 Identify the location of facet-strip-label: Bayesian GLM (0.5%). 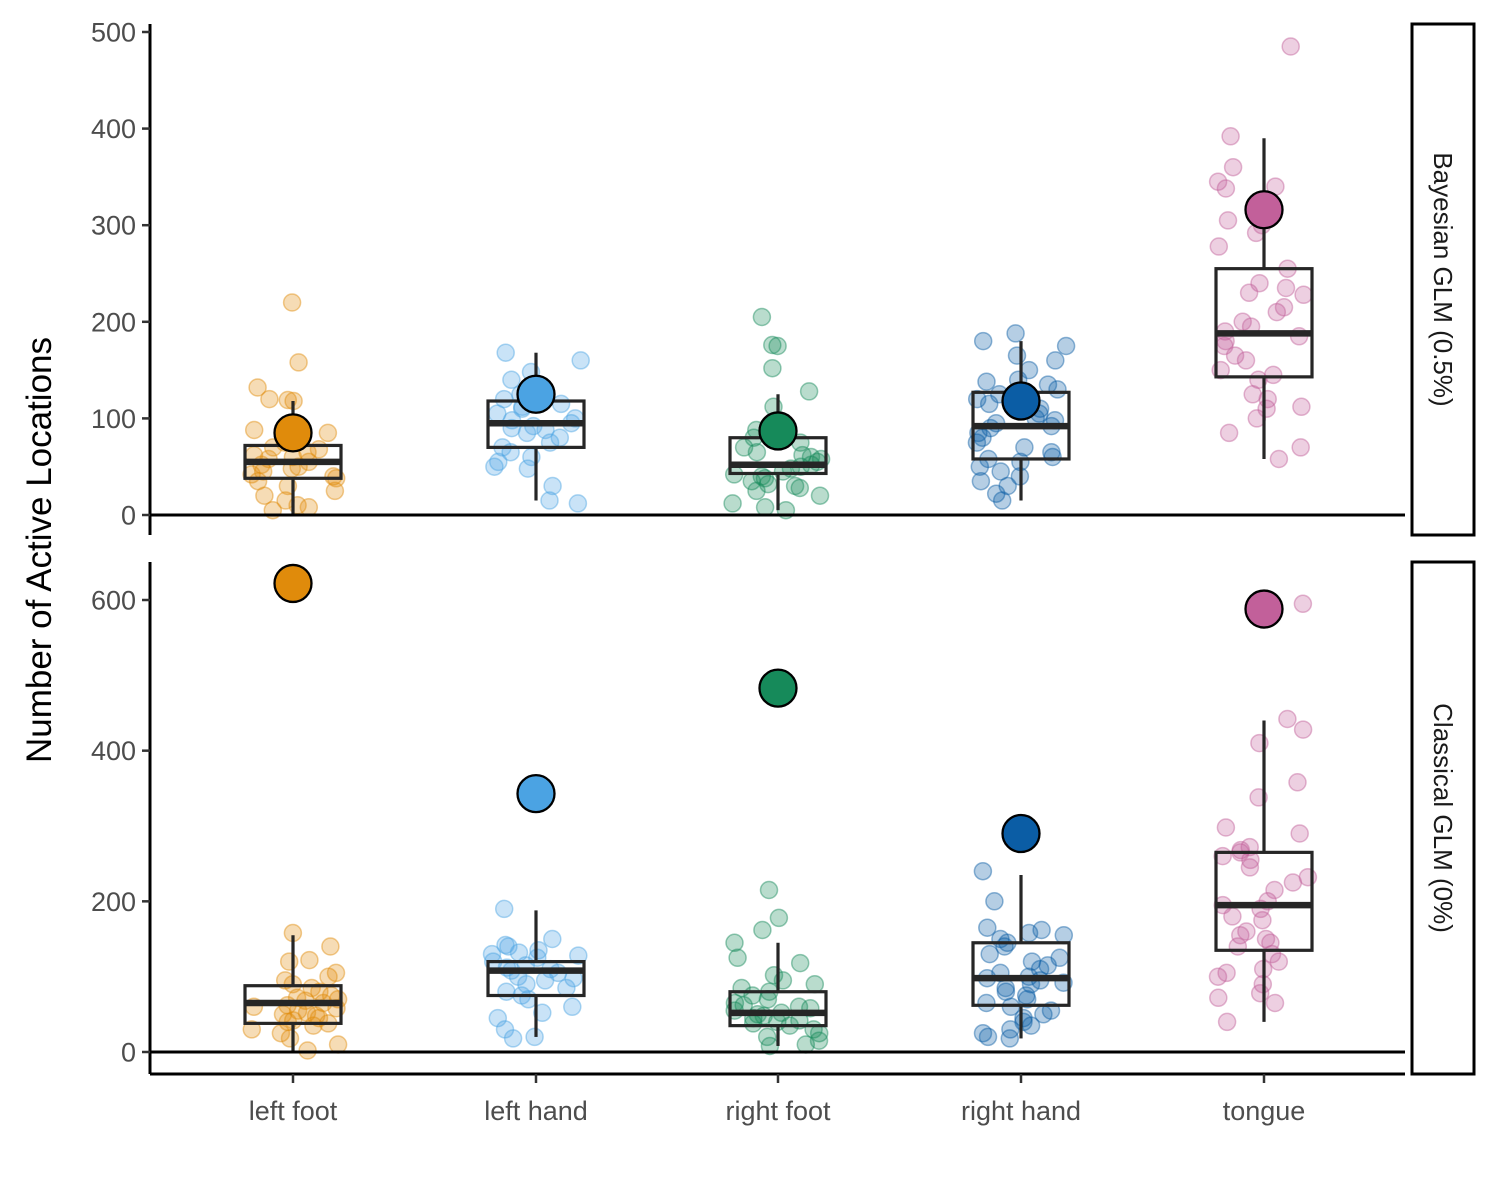
(1443, 279).